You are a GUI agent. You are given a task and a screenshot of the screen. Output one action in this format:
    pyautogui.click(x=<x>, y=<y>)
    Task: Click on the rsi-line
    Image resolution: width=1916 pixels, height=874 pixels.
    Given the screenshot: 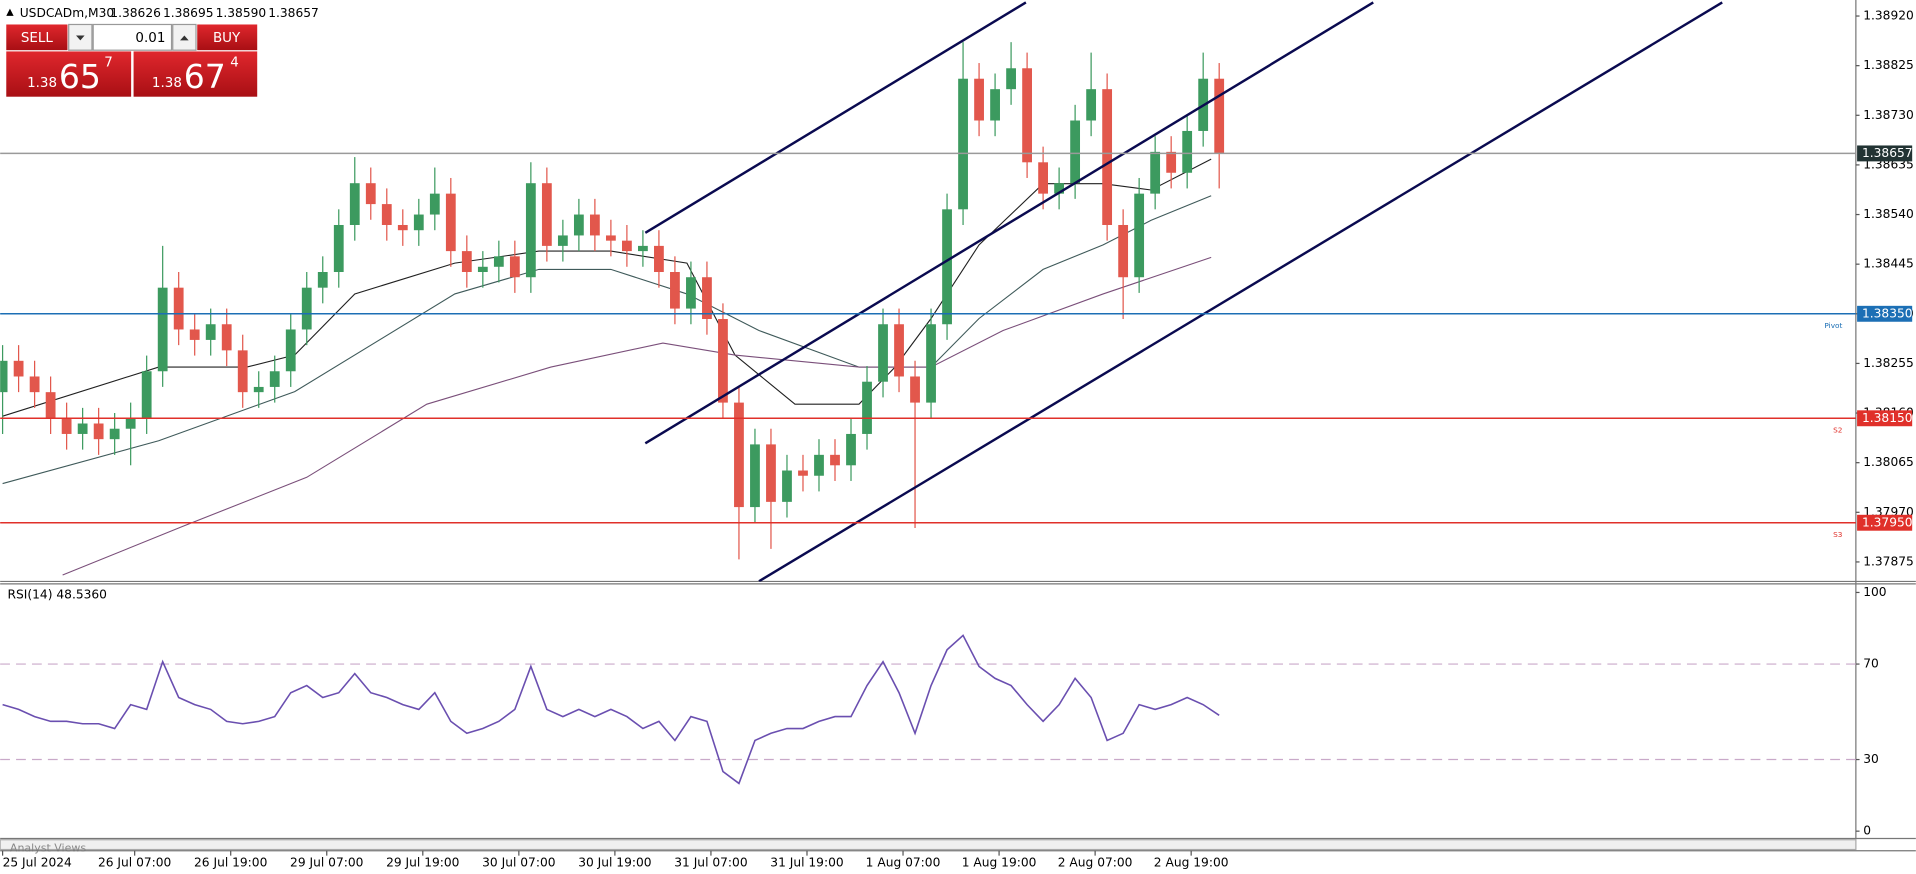 What is the action you would take?
    pyautogui.click(x=611, y=709)
    